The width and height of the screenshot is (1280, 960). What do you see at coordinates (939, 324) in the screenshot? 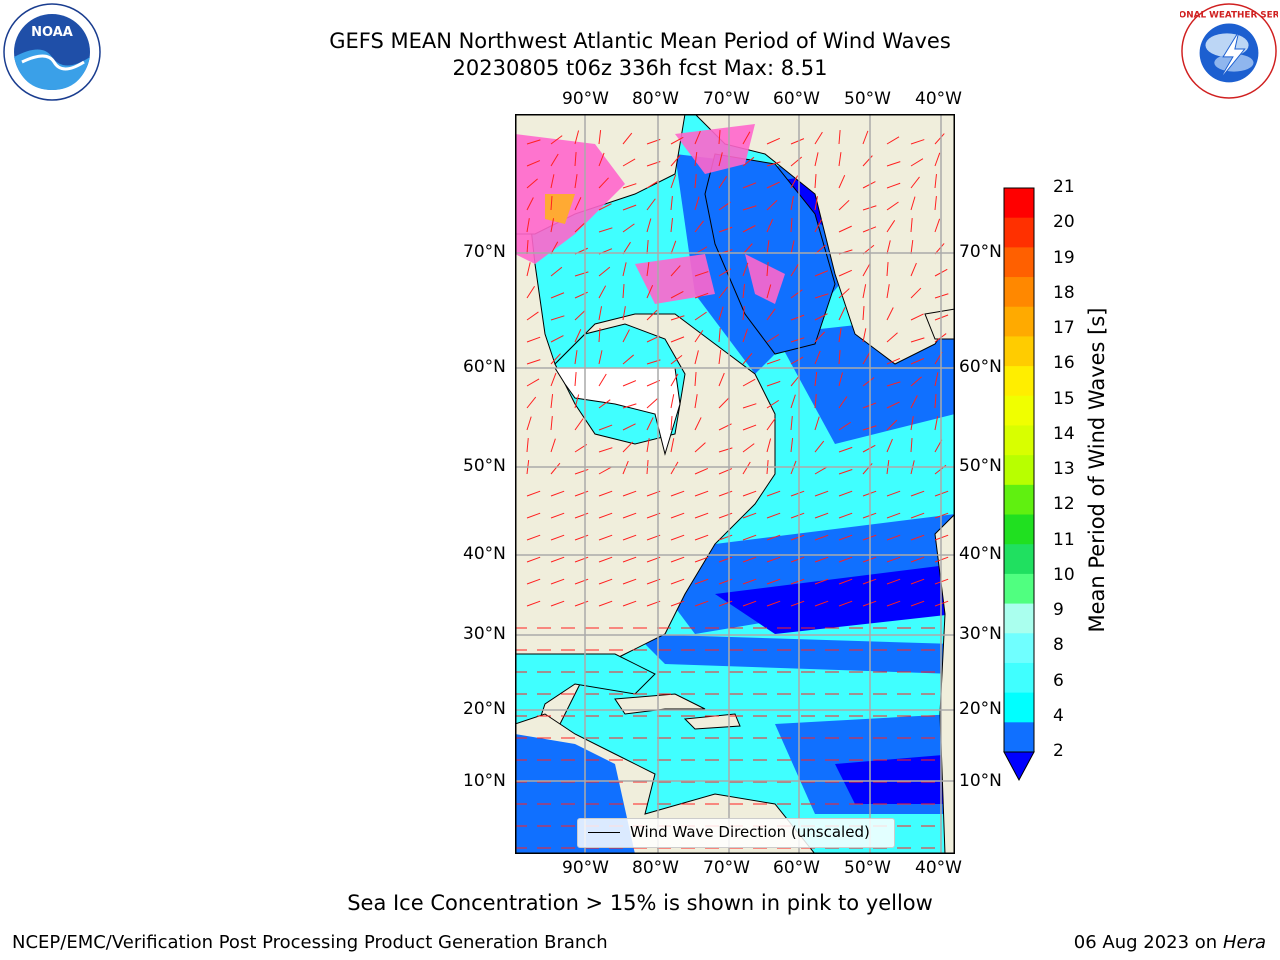
I see `land-iceland` at bounding box center [939, 324].